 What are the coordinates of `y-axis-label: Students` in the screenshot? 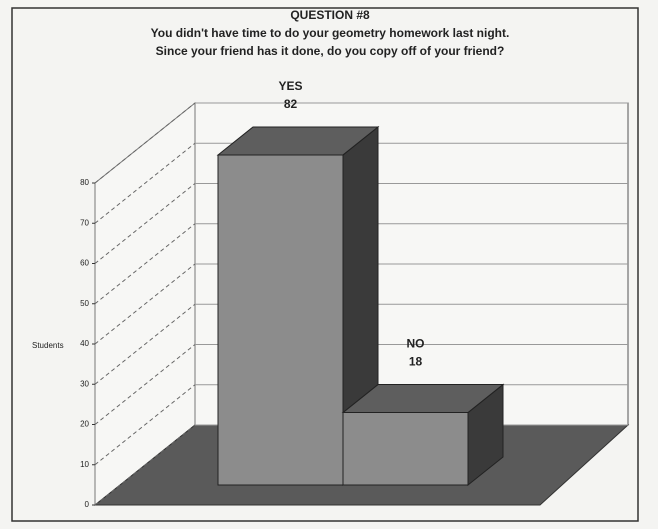 It's located at (48, 345).